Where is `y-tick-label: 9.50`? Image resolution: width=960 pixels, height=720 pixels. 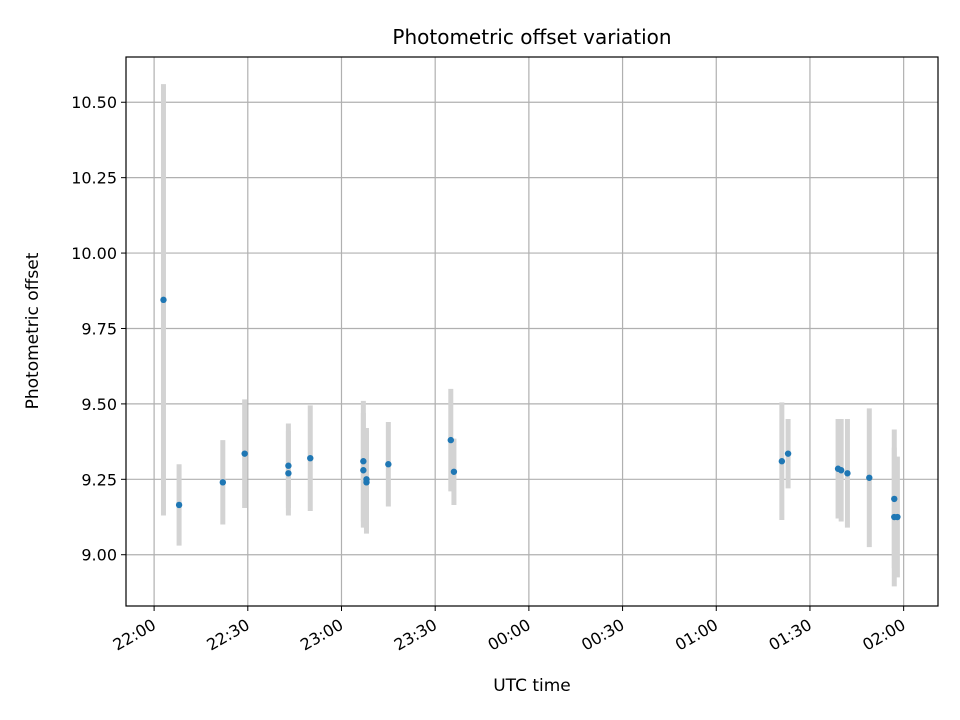
y-tick-label: 9.50 is located at coordinates (99, 404).